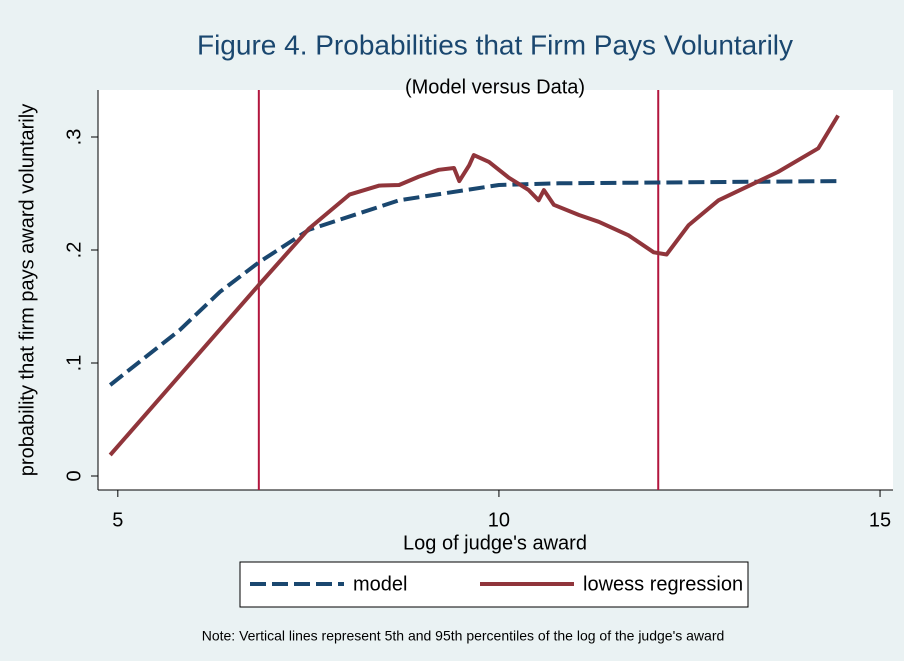 The width and height of the screenshot is (904, 661). What do you see at coordinates (74, 475) in the screenshot?
I see `y-tick-label: 0` at bounding box center [74, 475].